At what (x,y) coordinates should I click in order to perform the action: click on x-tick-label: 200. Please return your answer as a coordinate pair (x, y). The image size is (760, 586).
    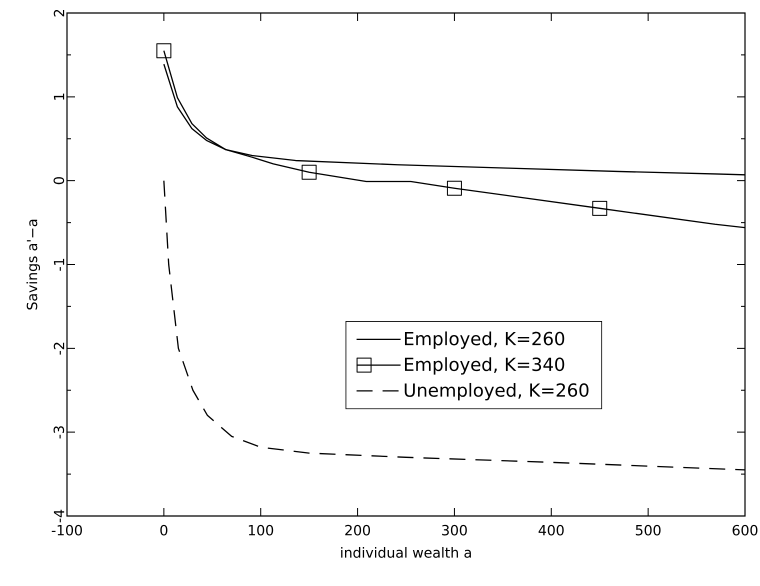
    Looking at the image, I should click on (357, 530).